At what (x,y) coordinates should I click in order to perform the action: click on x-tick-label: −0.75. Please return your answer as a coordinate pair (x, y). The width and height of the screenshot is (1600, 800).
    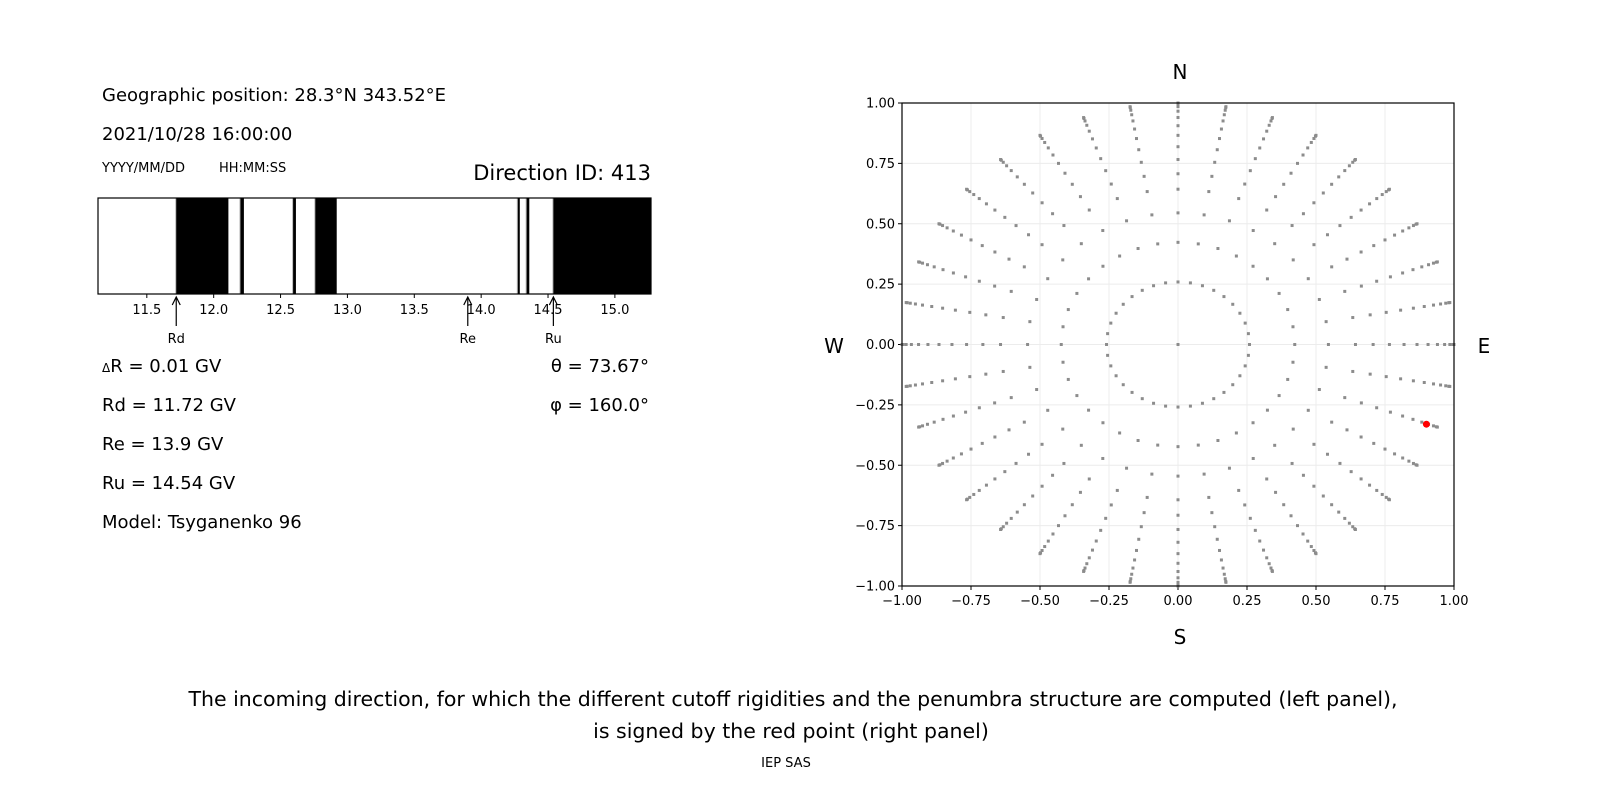
    Looking at the image, I should click on (971, 601).